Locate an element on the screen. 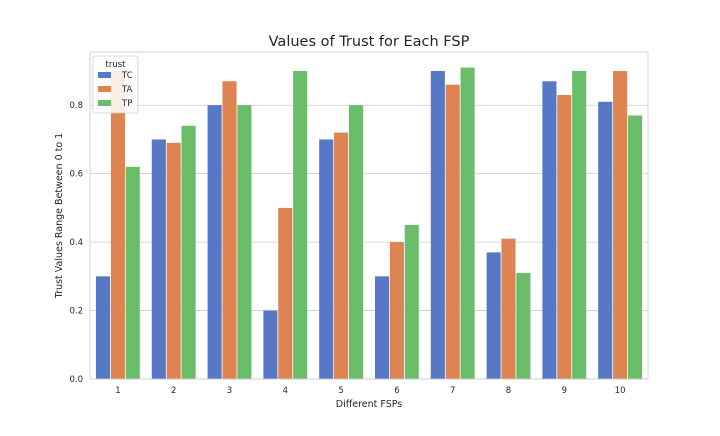  legend-box is located at coordinates (115, 84).